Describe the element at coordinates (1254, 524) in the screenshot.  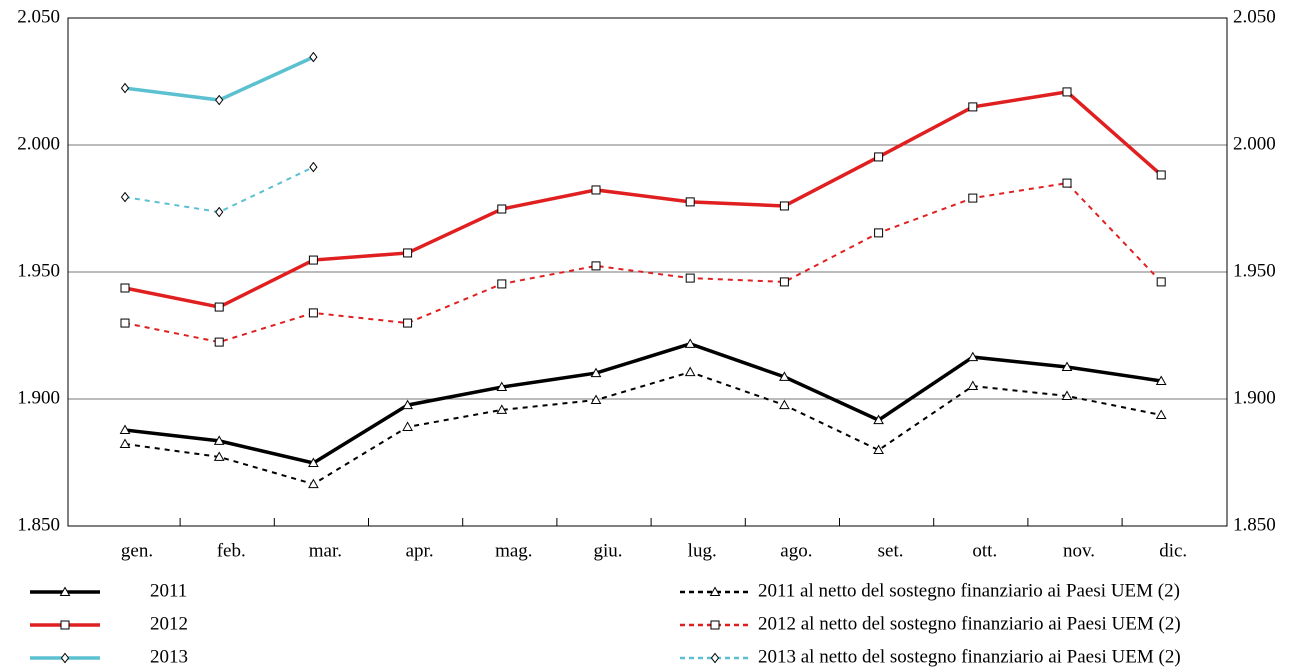
I see `y2-tick-label: 1.850` at that location.